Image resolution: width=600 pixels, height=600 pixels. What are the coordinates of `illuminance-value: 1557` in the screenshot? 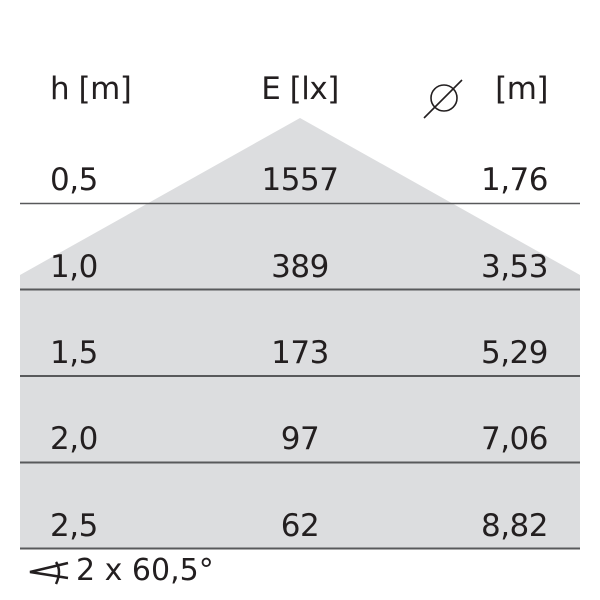 It's located at (300, 180).